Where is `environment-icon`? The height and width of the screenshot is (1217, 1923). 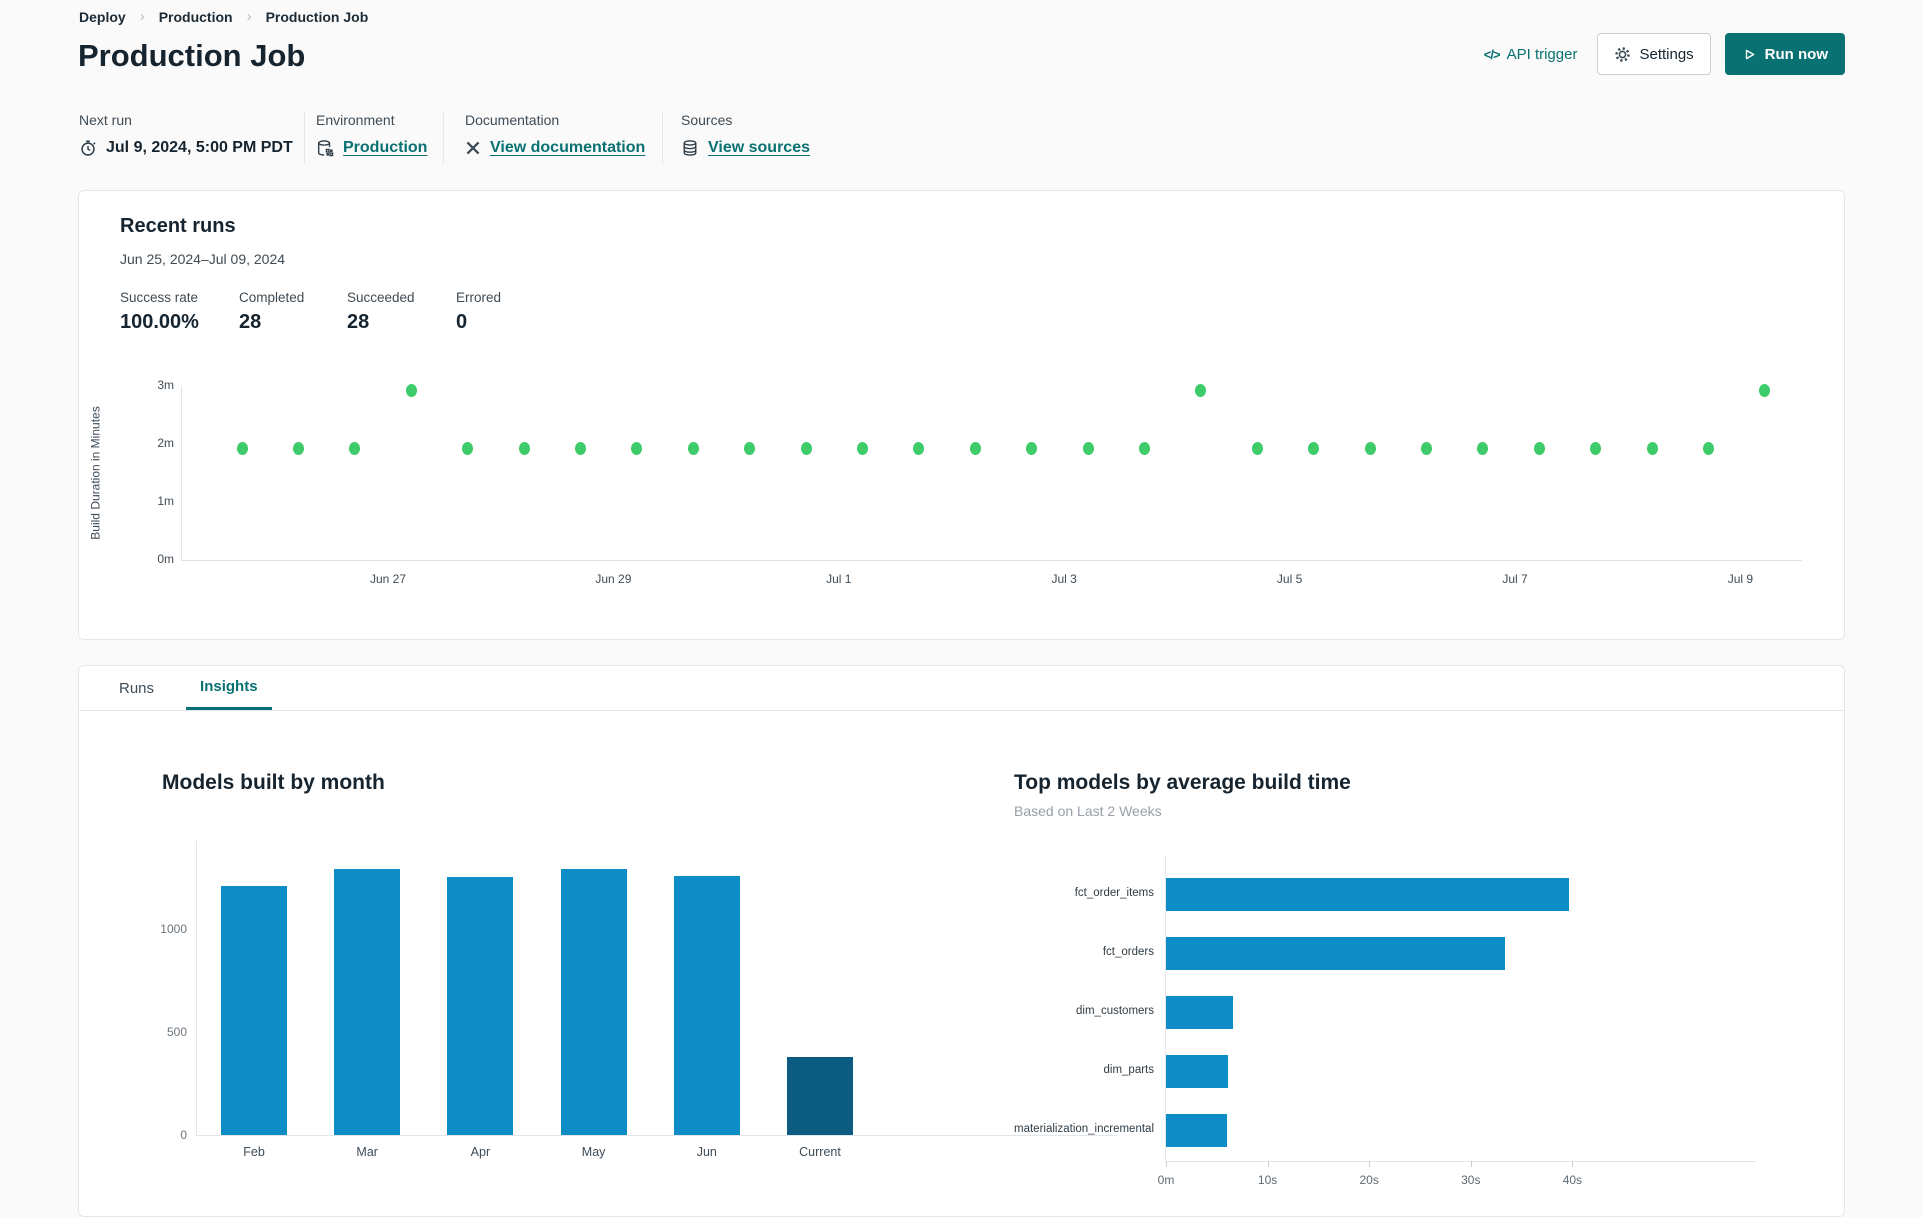
environment-icon is located at coordinates (325, 148).